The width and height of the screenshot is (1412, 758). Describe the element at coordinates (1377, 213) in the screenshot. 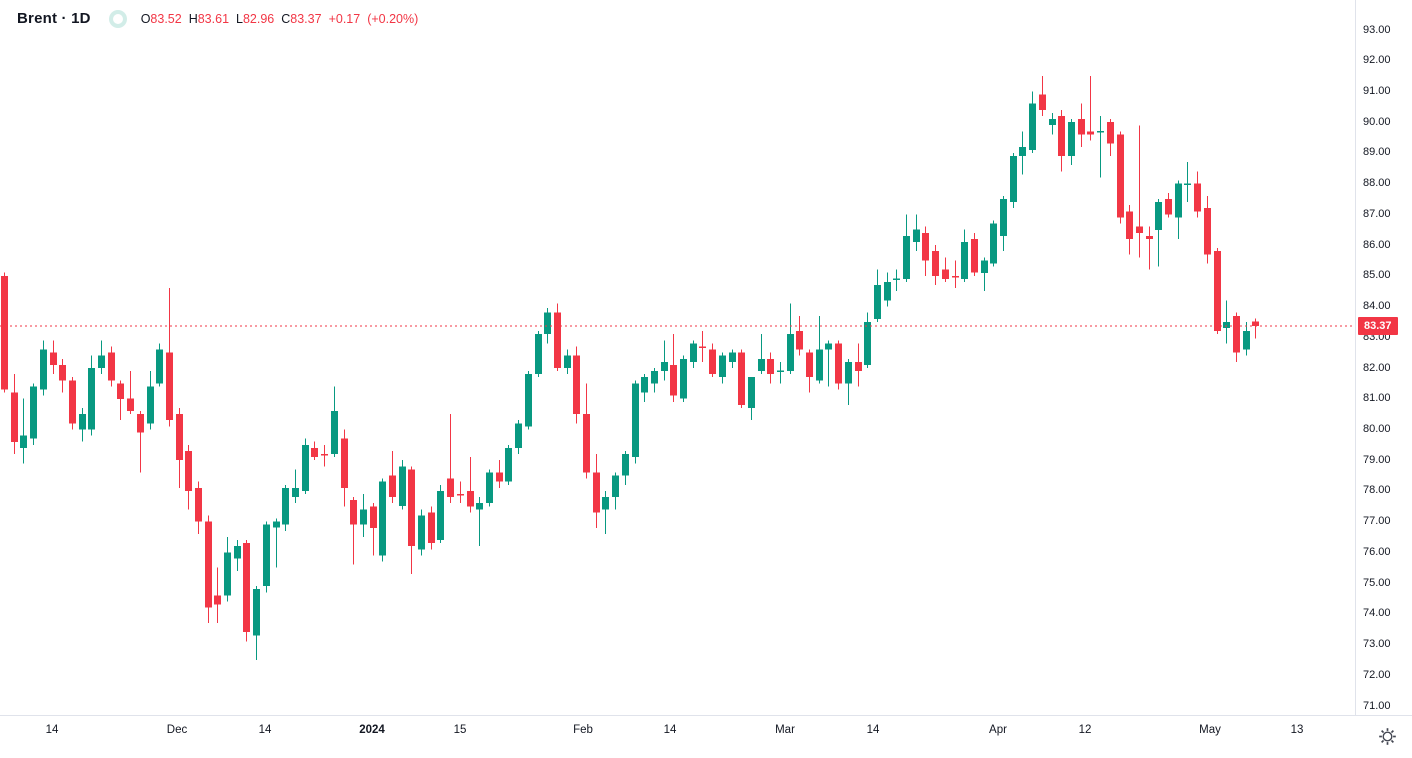

I see `price-tick: 87.00` at that location.